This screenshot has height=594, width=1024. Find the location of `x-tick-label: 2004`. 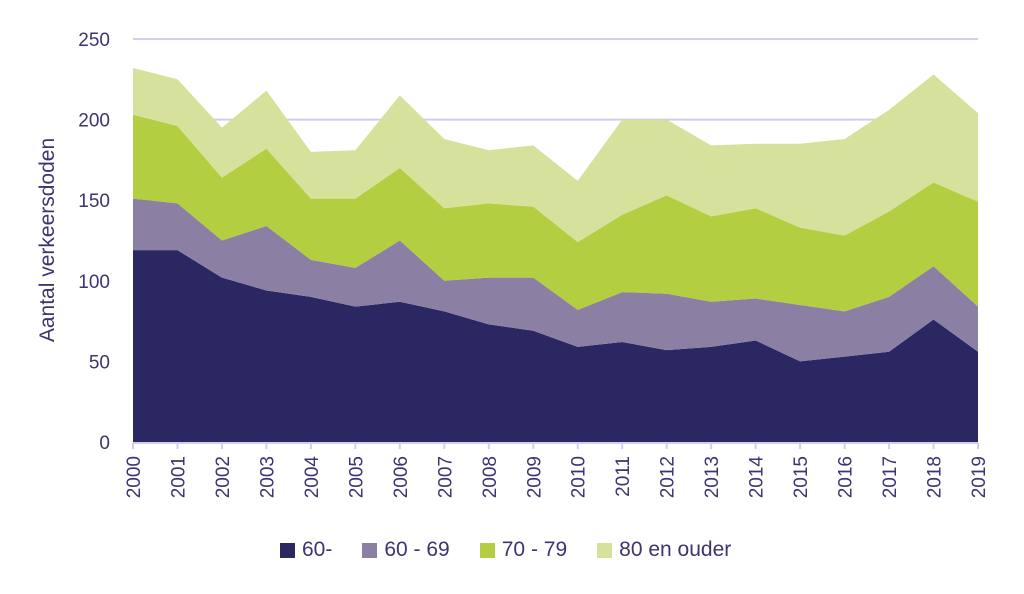

x-tick-label: 2004 is located at coordinates (312, 477).